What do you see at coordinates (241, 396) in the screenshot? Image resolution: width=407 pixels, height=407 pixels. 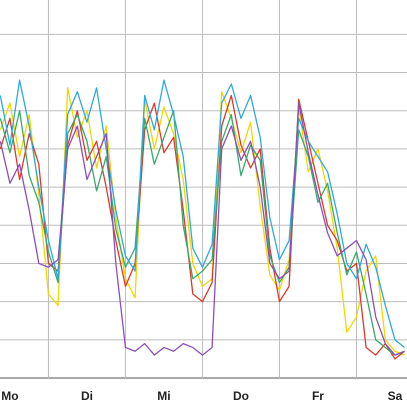 I see `x-tick-label: Do` at bounding box center [241, 396].